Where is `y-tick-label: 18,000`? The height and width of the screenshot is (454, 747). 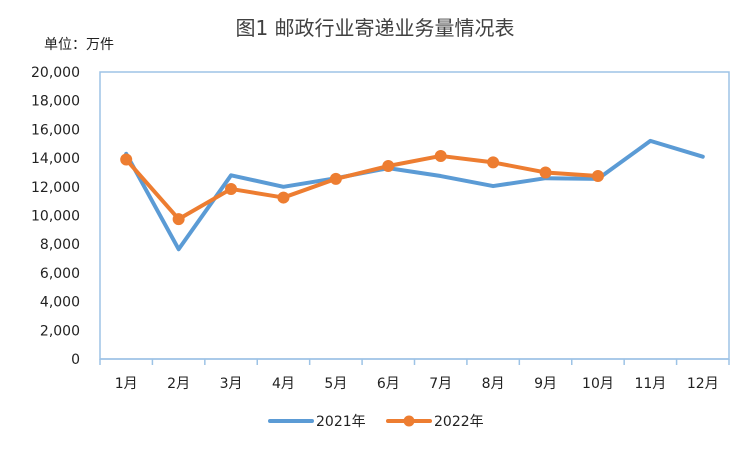
y-tick-label: 18,000 is located at coordinates (55, 102).